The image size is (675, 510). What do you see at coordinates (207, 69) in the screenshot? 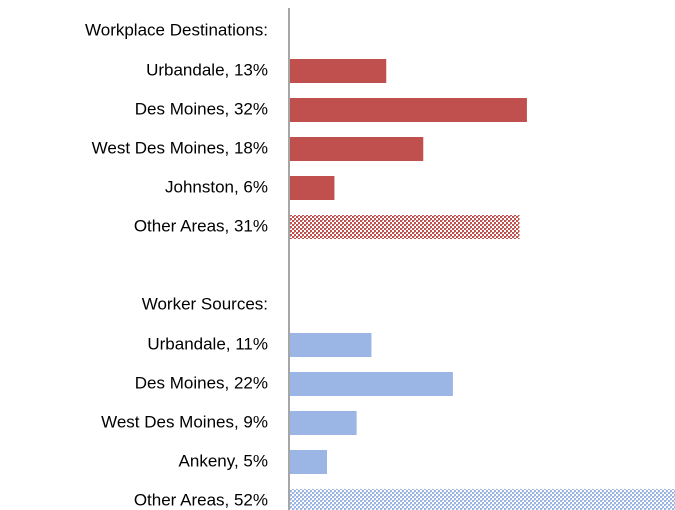
I see `category-label: Urbandale, 13%` at bounding box center [207, 69].